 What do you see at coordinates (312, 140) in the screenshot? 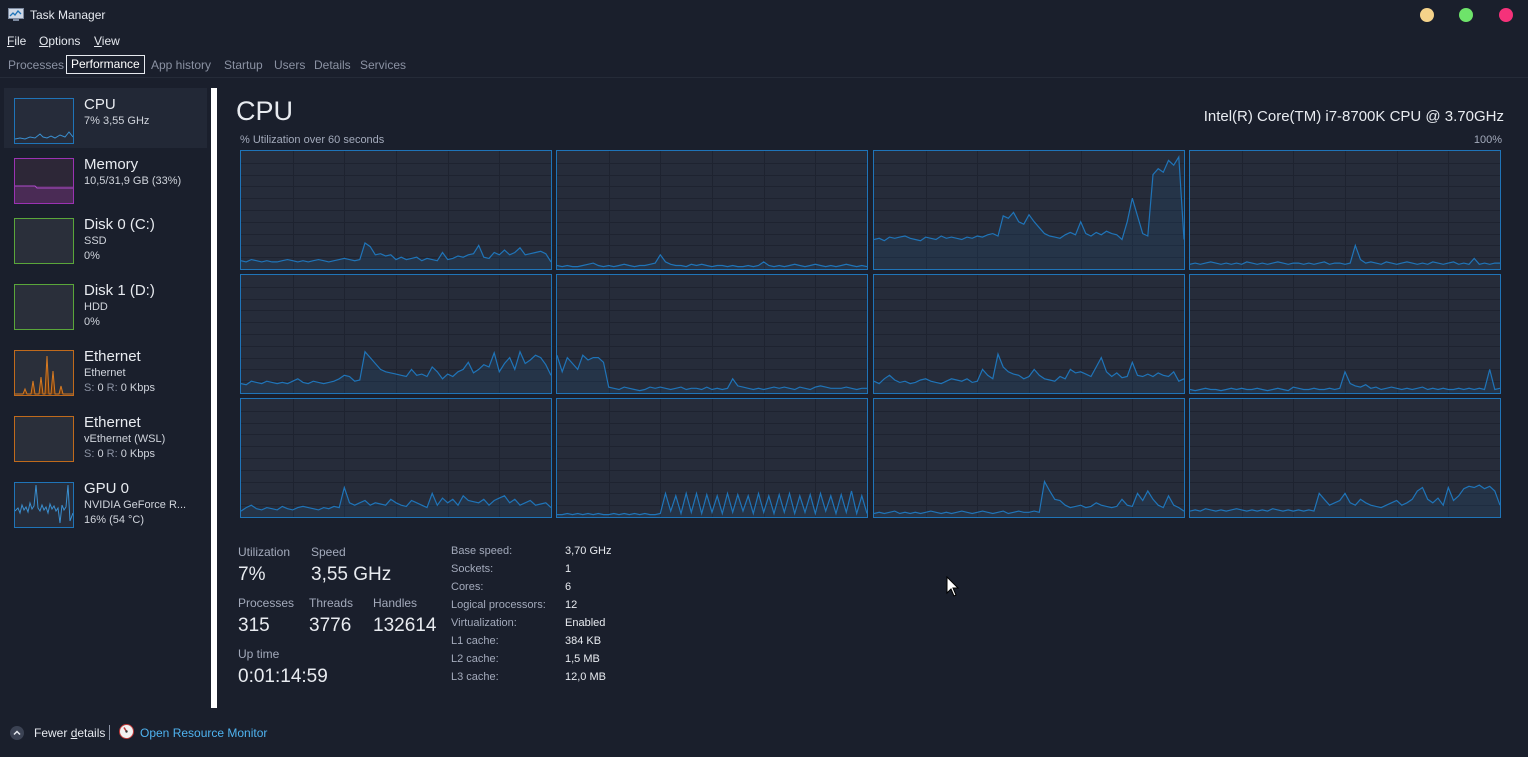
I see `utilization-axis-label: % Utilization over 60 seconds` at bounding box center [312, 140].